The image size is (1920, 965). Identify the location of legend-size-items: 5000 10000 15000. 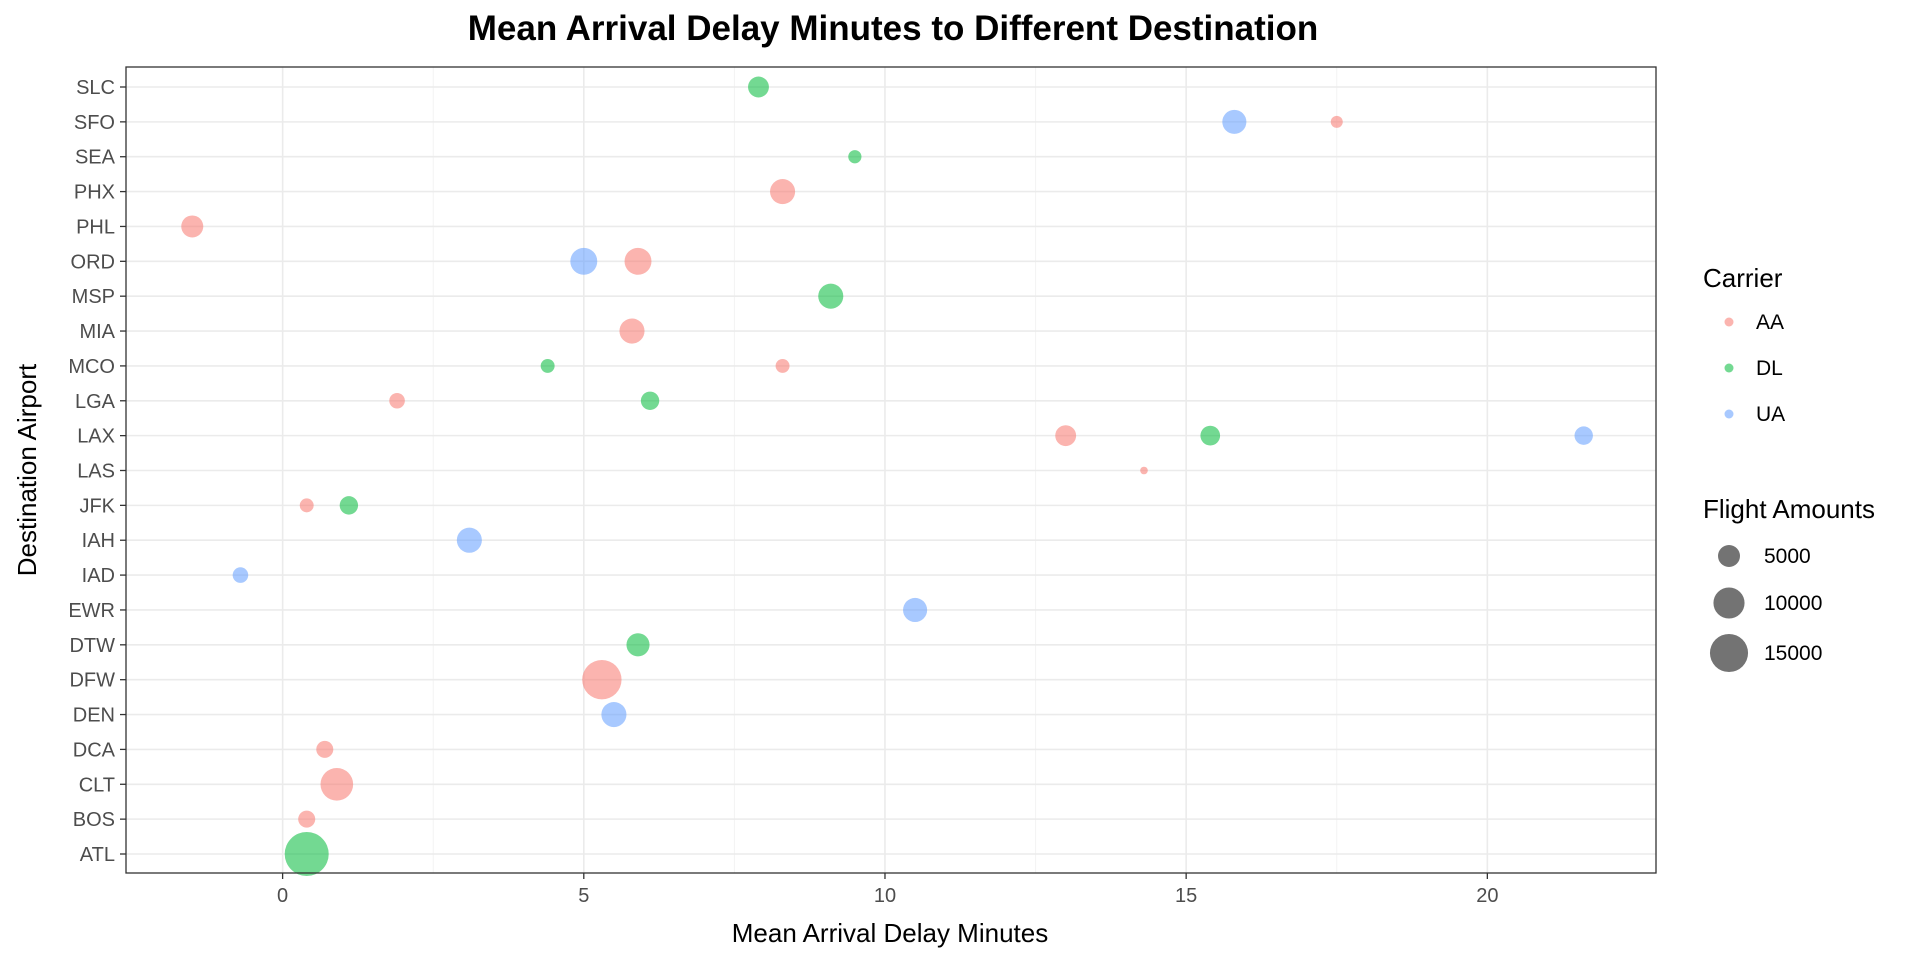
(1765, 609).